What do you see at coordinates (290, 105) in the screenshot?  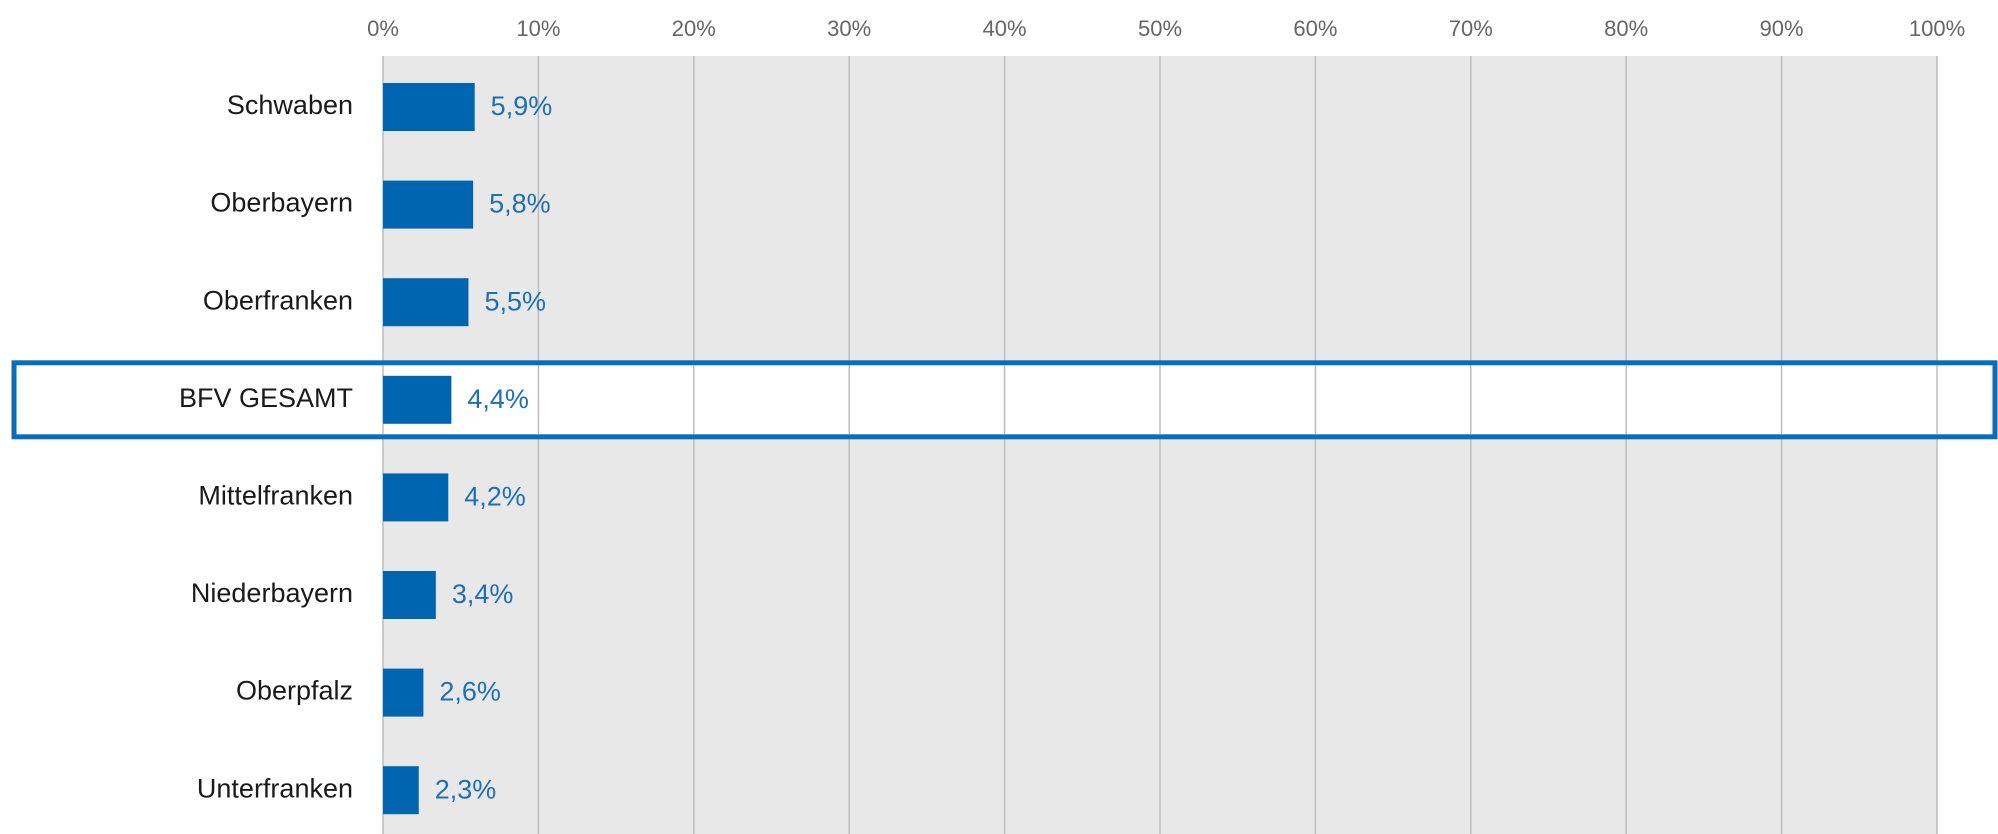 I see `category-label: Schwaben` at bounding box center [290, 105].